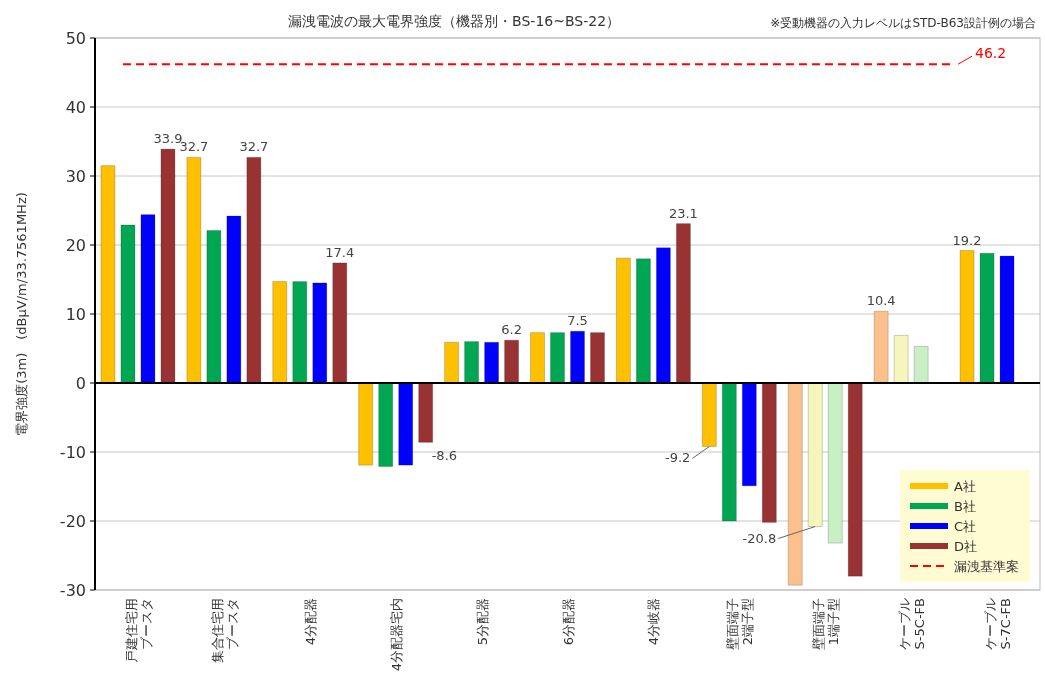 Image resolution: width=1045 pixels, height=684 pixels. I want to click on y-tick-label: 50, so click(75, 38).